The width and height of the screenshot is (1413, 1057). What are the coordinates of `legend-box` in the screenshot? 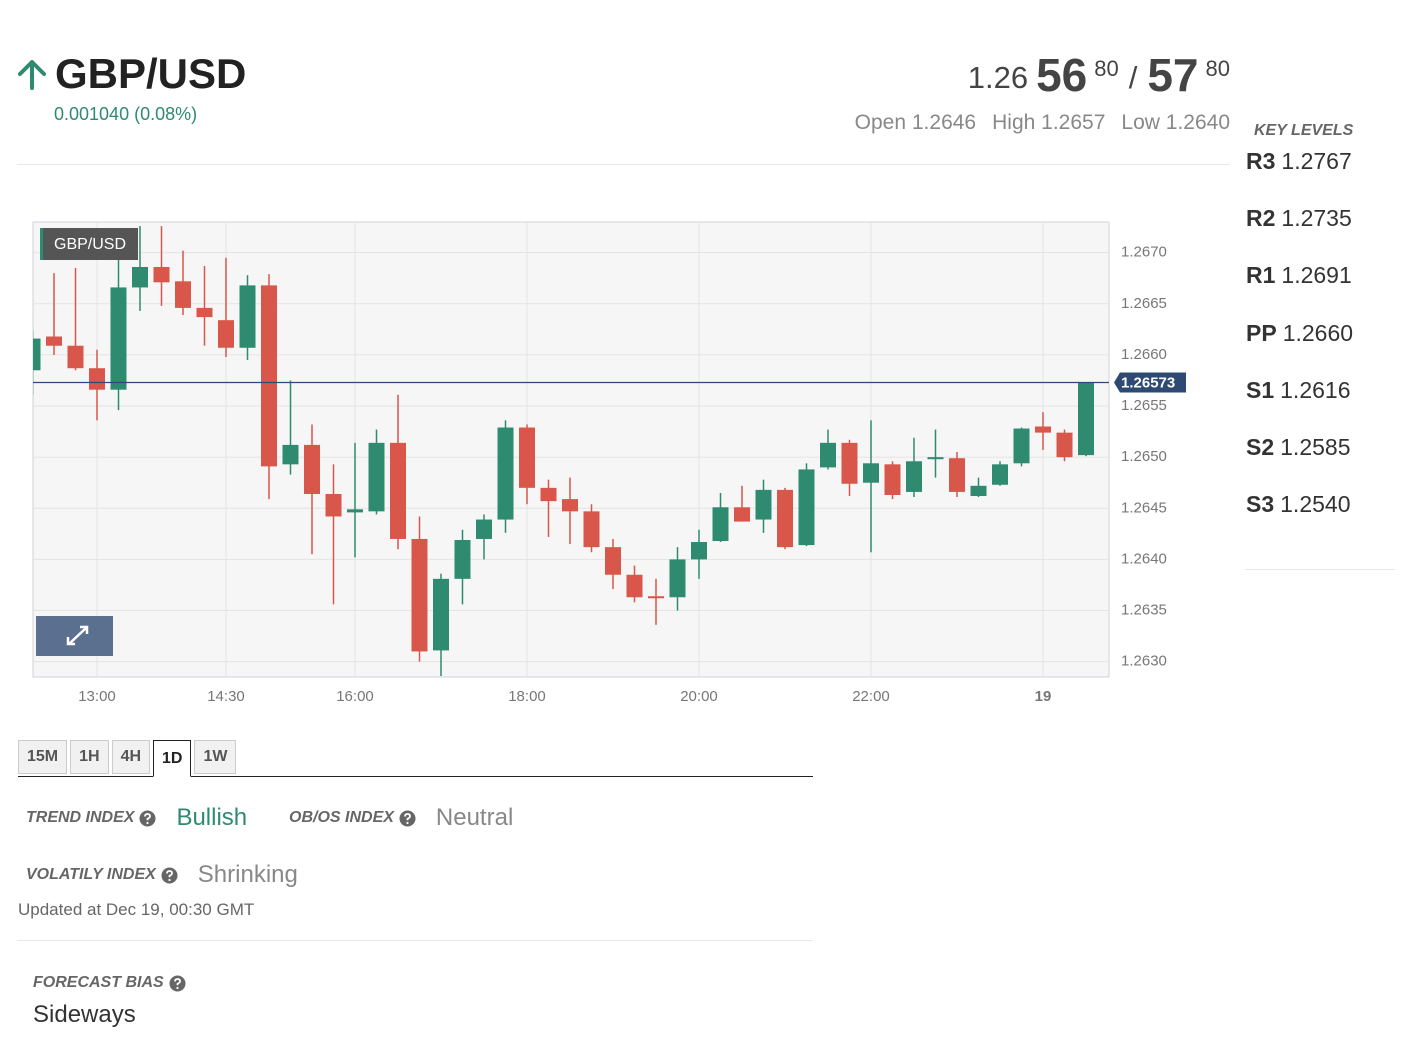 It's located at (89, 244).